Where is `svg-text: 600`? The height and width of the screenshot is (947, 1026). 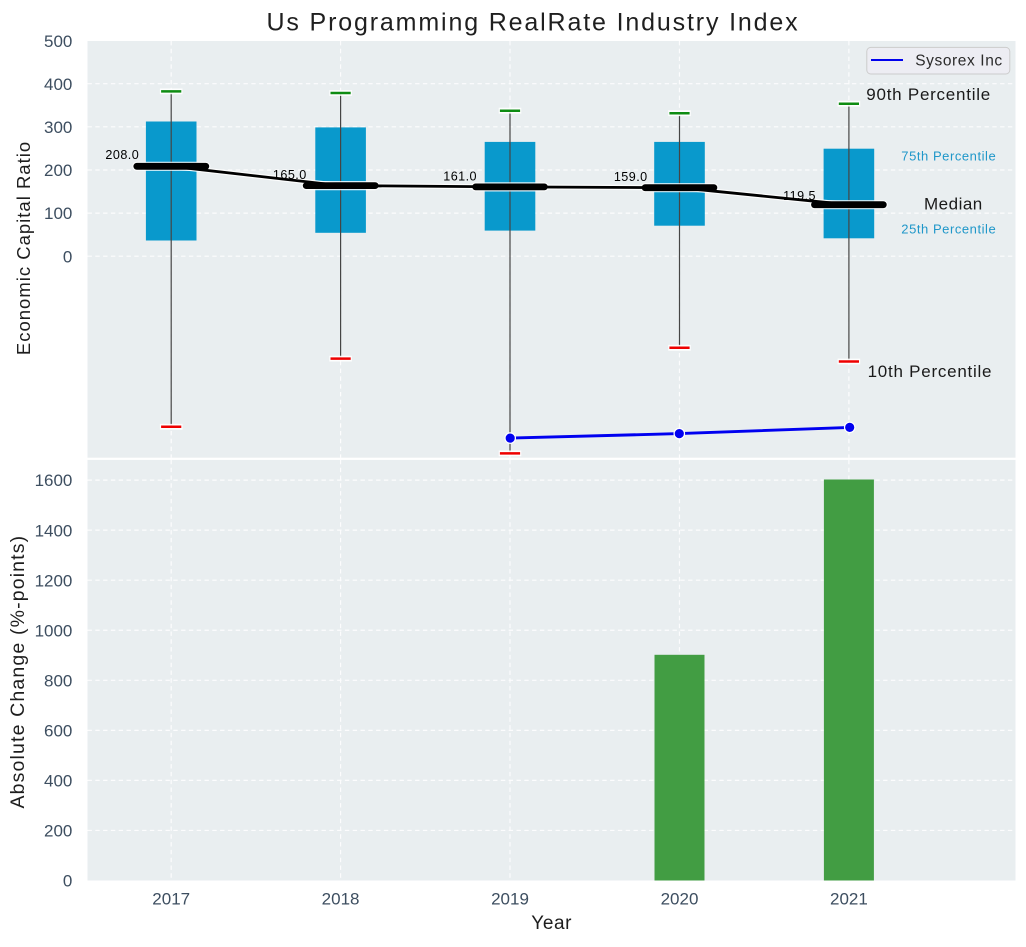 svg-text: 600 is located at coordinates (58, 730).